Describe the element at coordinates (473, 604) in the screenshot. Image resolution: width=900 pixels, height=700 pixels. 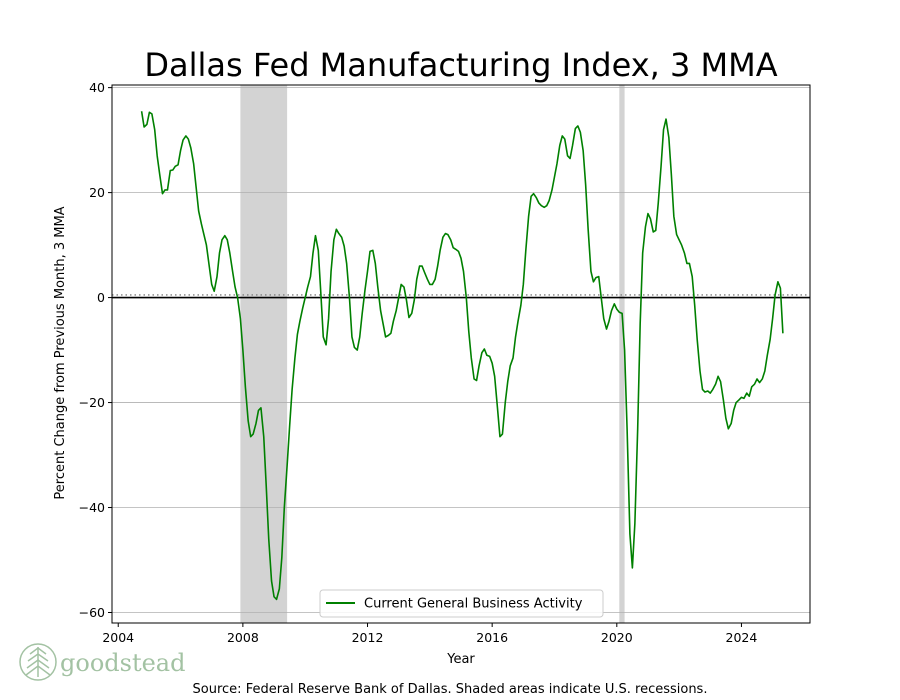
I see `legend-label: Current General Business Activity` at that location.